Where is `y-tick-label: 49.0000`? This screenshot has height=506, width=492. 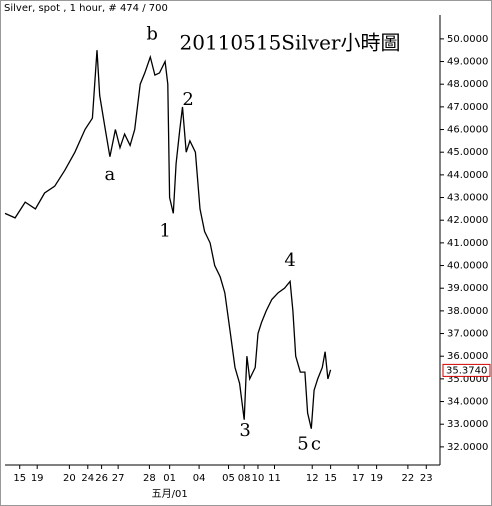
y-tick-label: 49.0000 is located at coordinates (467, 62).